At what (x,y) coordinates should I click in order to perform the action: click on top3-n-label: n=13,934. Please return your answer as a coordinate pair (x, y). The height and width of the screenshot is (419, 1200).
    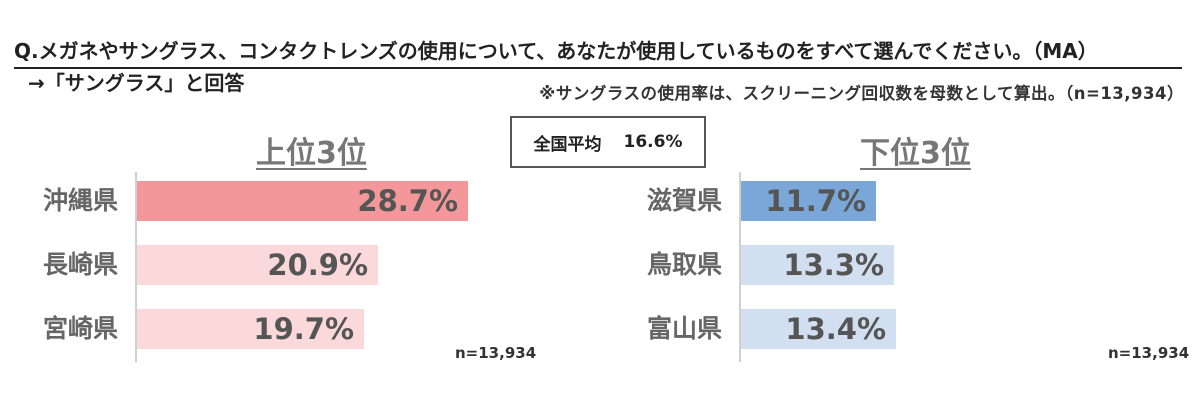
    Looking at the image, I should click on (496, 353).